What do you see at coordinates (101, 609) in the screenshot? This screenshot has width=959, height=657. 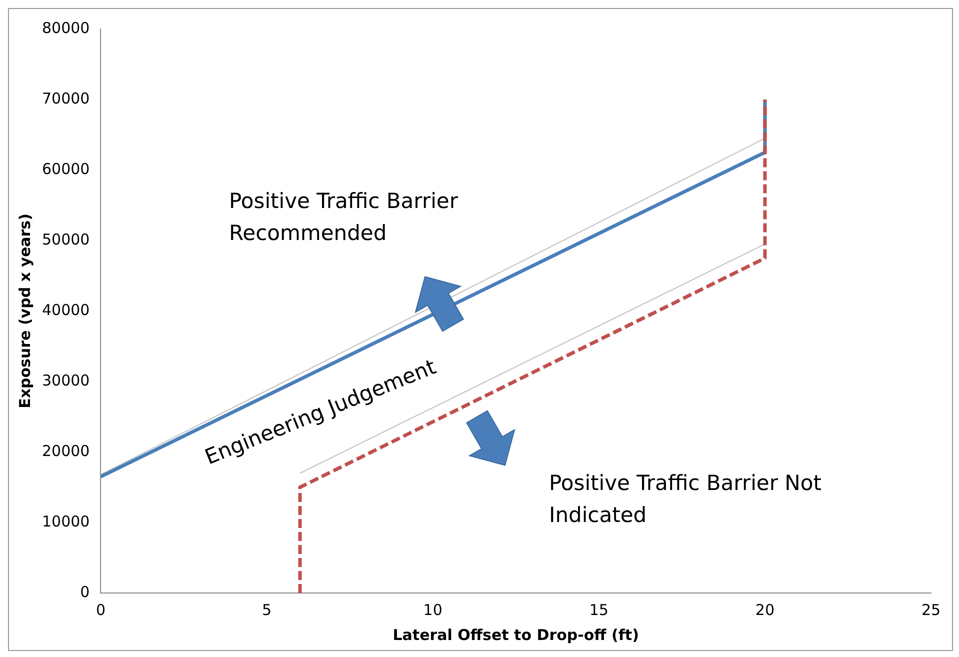 I see `x-tick-label: 0` at bounding box center [101, 609].